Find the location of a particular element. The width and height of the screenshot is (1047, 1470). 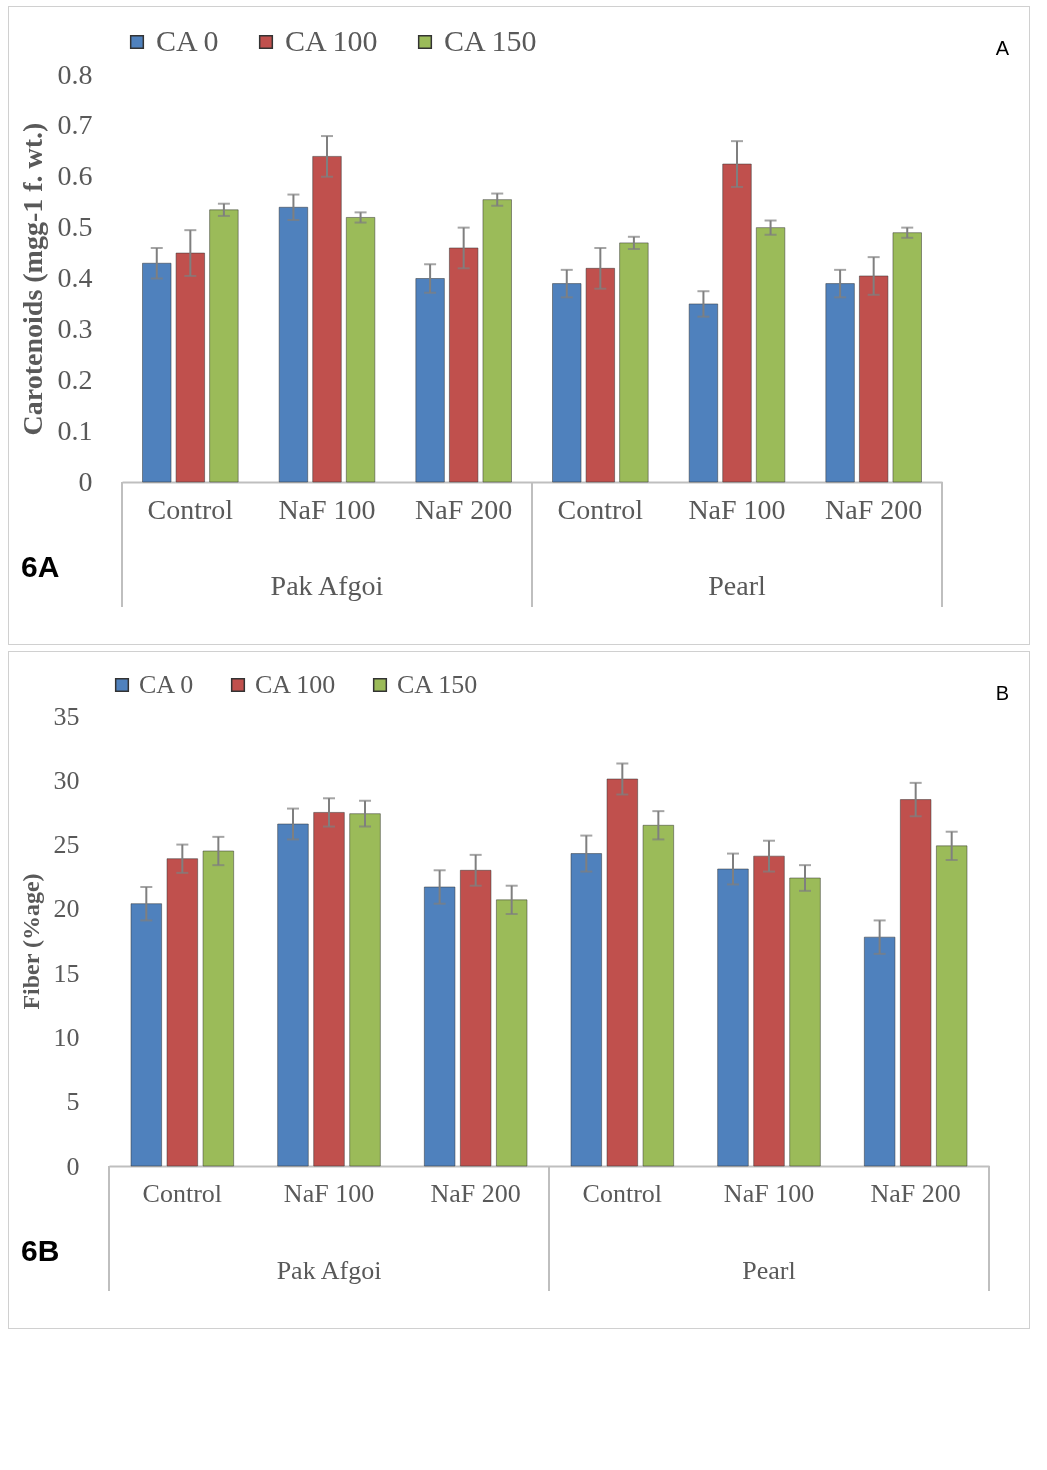

y-tick-label: 30 is located at coordinates (66, 780).